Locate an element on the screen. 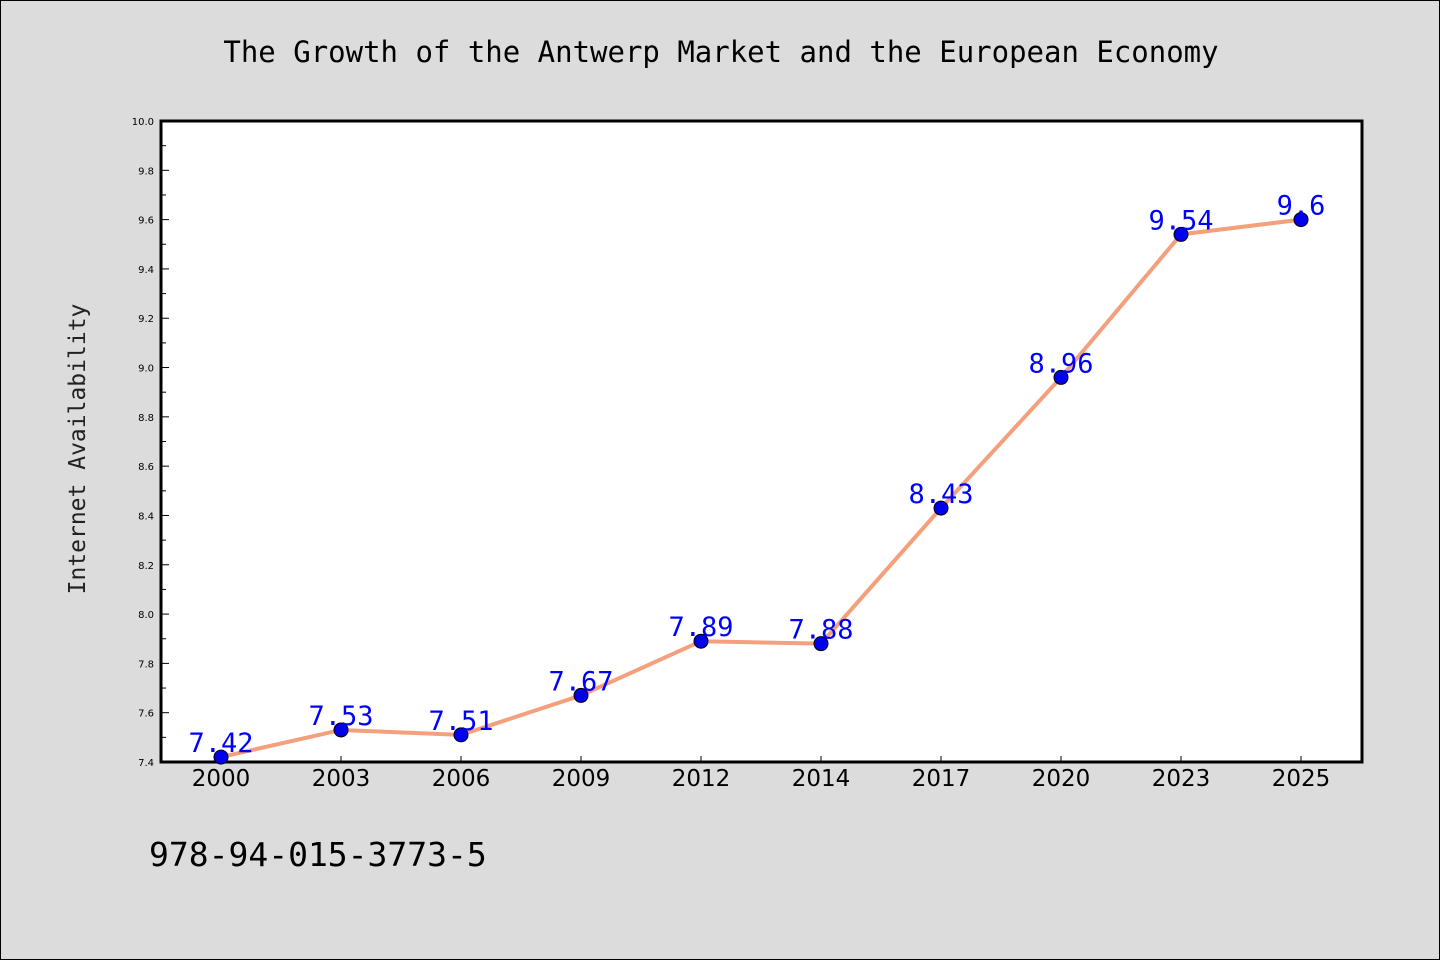 The width and height of the screenshot is (1440, 960). x-tick-label: 2006 is located at coordinates (461, 779).